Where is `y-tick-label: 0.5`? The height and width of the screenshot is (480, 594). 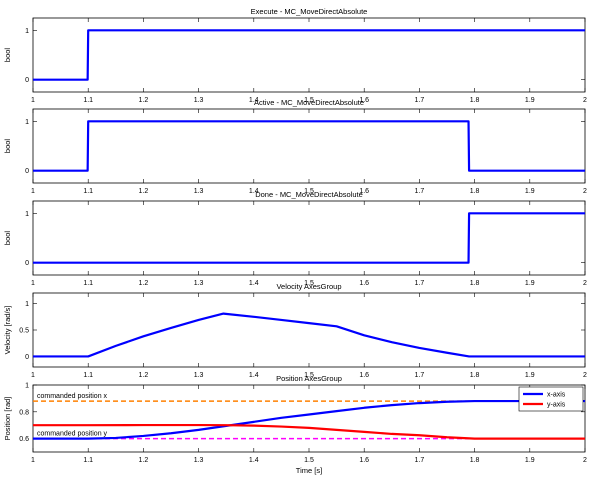 y-tick-label: 0.5 is located at coordinates (24, 331).